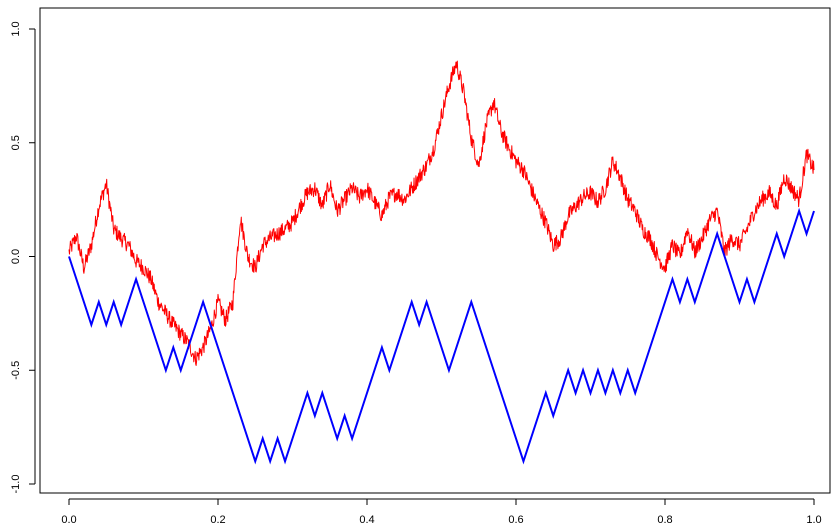  I want to click on x-tick-label: 0.8, so click(664, 520).